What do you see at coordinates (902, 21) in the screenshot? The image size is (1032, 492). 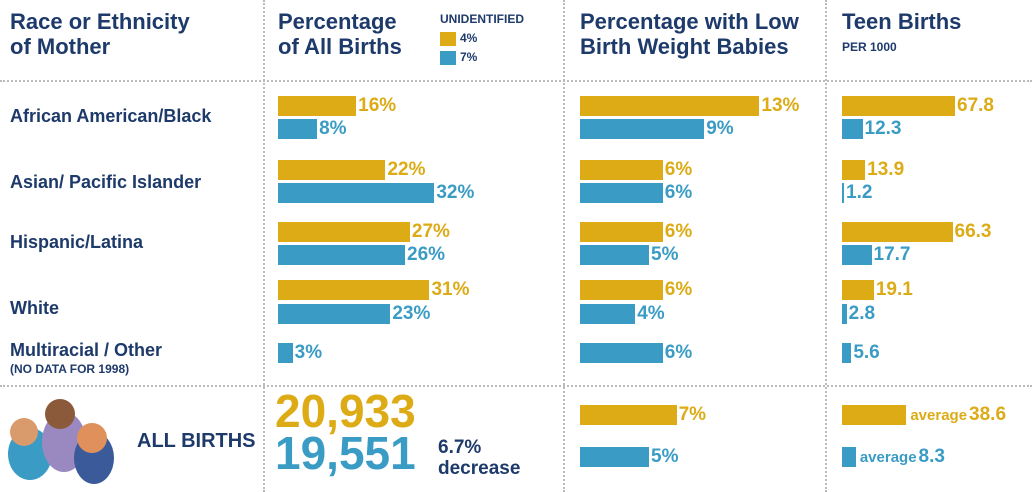 I see `column-title: Teen Births` at bounding box center [902, 21].